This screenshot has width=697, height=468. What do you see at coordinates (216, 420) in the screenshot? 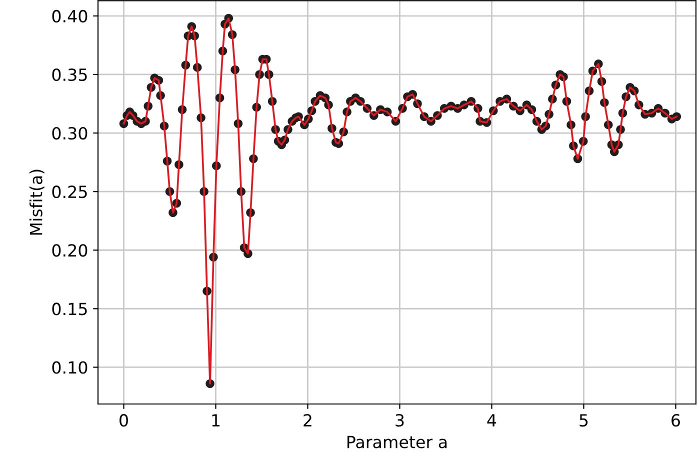
I see `x-tick-label: 1` at bounding box center [216, 420].